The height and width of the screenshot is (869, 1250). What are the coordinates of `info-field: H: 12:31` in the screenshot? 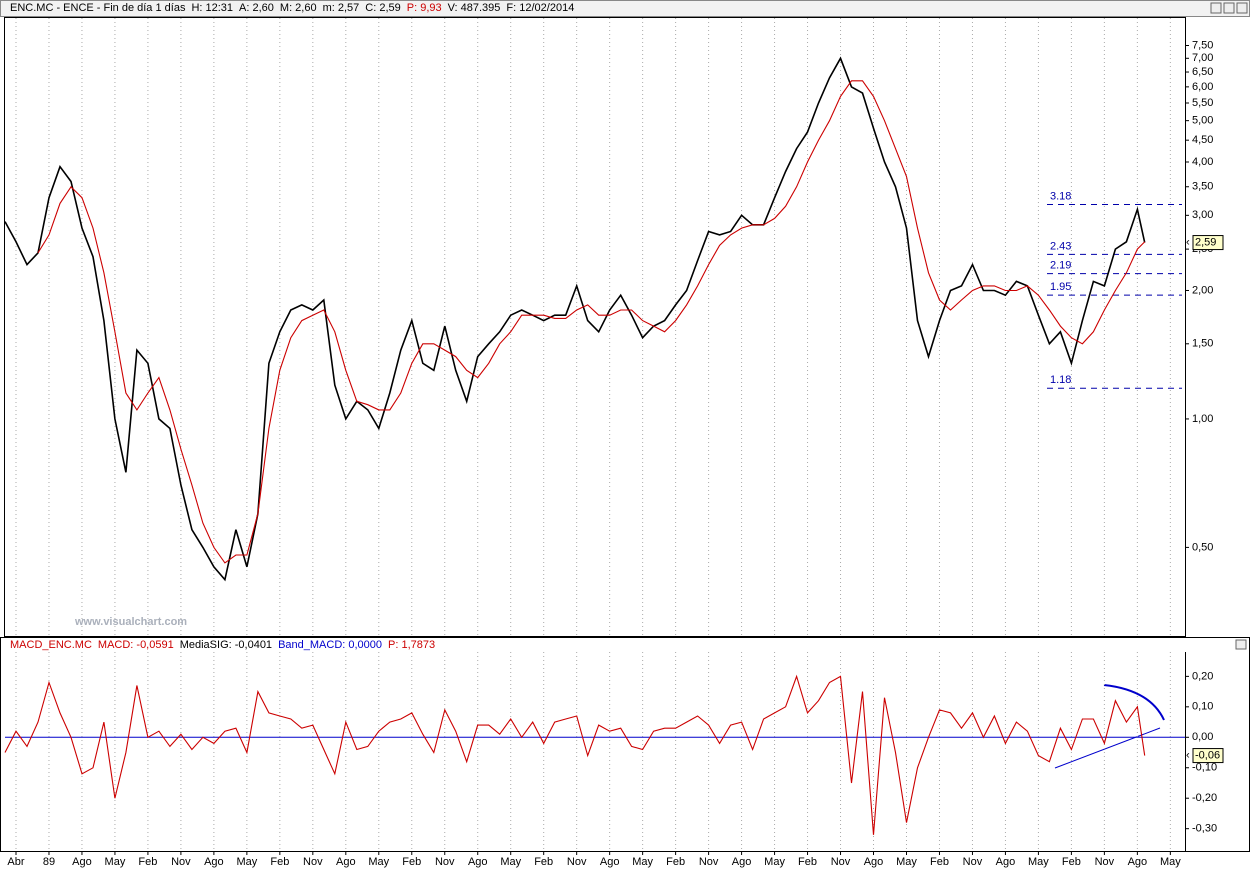 It's located at (212, 8).